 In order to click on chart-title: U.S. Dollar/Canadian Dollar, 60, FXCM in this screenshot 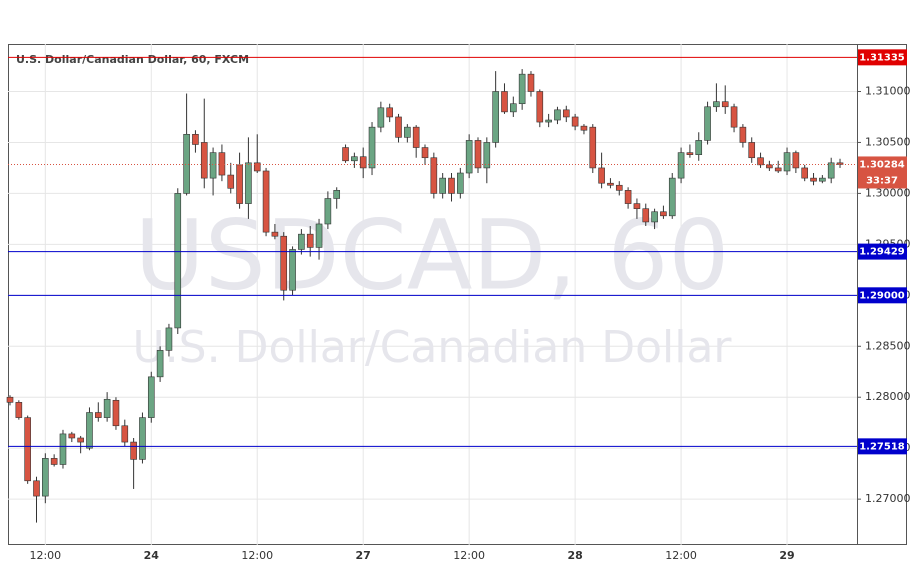, I will do `click(132, 59)`.